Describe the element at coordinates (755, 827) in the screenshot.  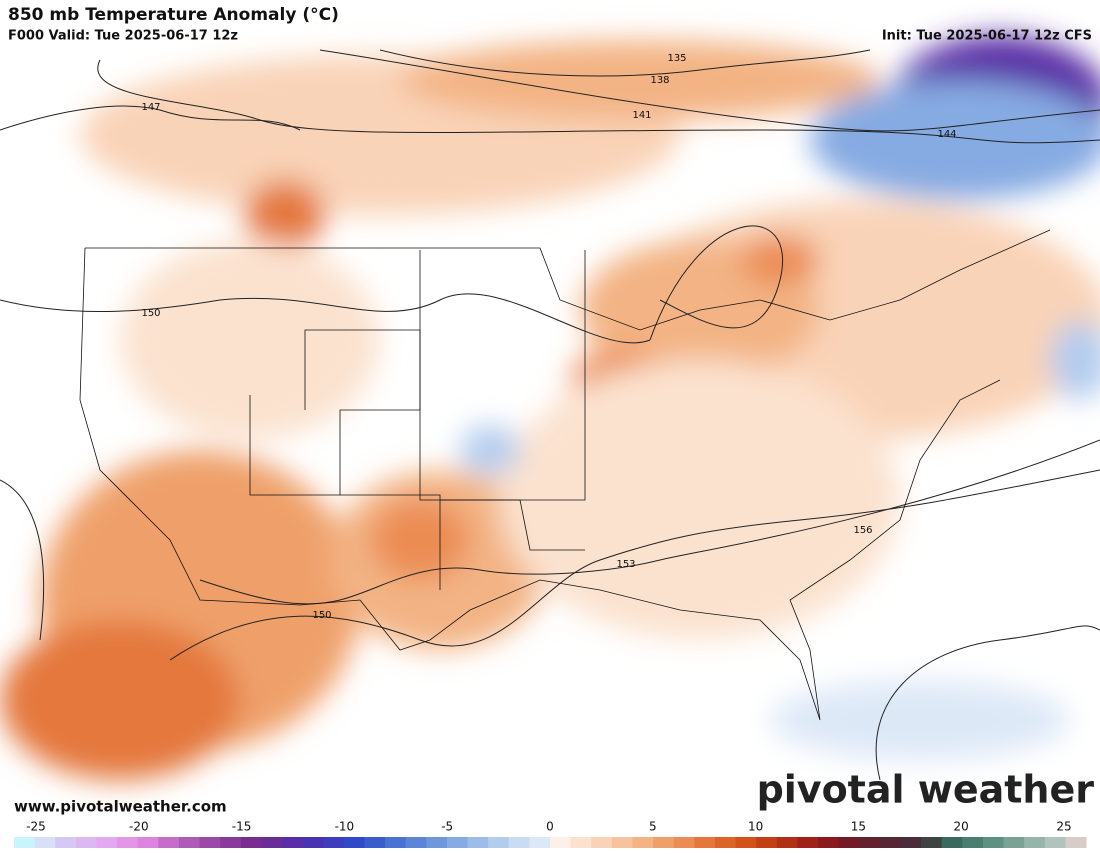
I see `colorbar-tick-label: 10` at that location.